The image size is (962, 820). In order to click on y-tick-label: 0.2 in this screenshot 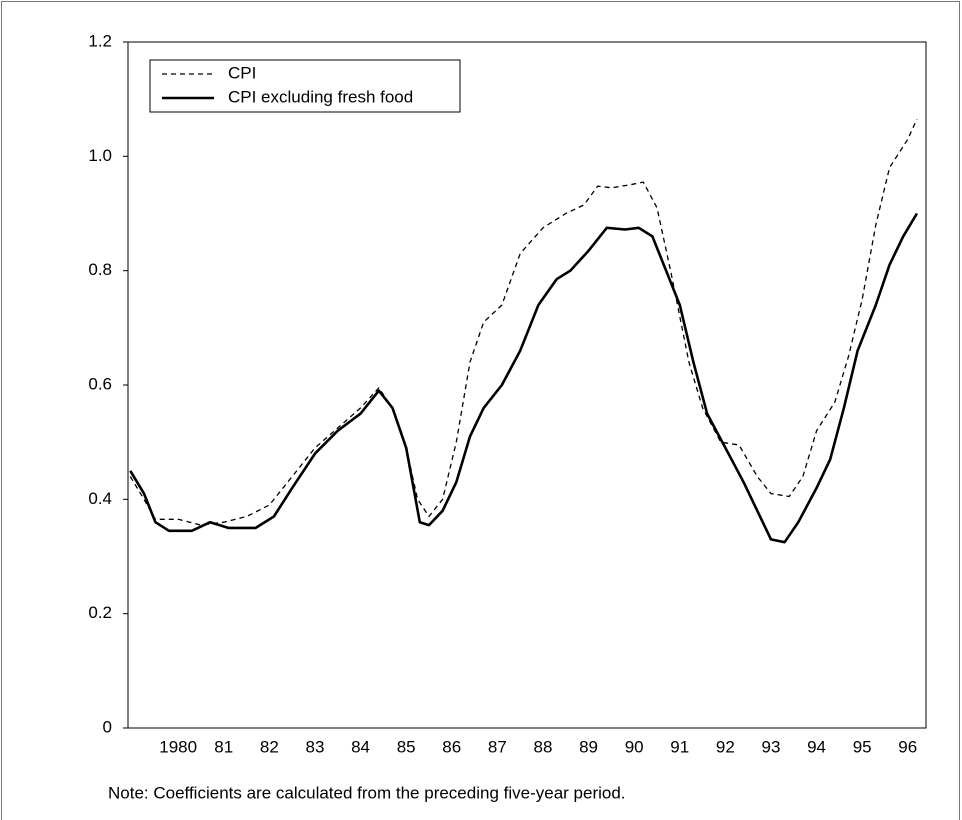, I will do `click(100, 612)`.